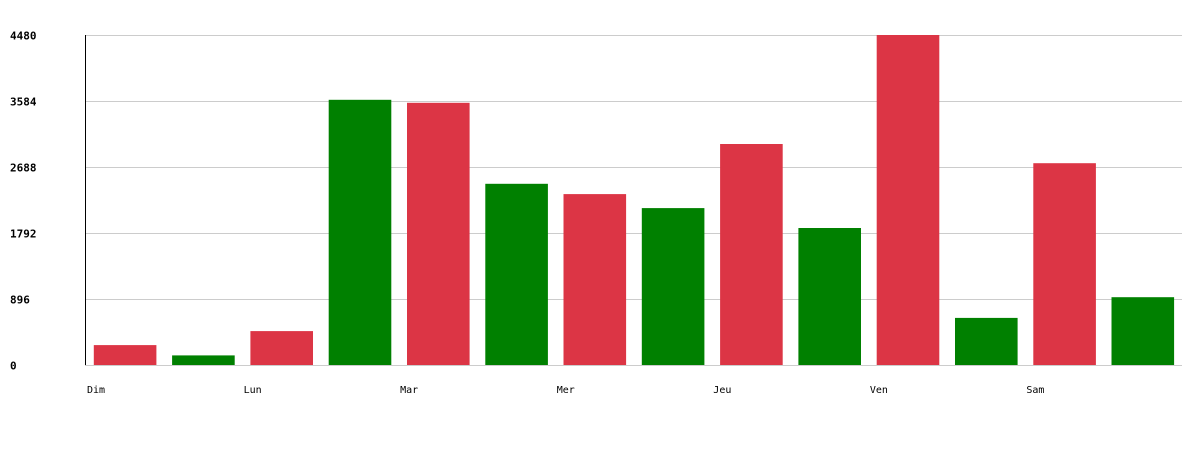  Describe the element at coordinates (23, 36) in the screenshot. I see `y-tick-label: 4480` at that location.